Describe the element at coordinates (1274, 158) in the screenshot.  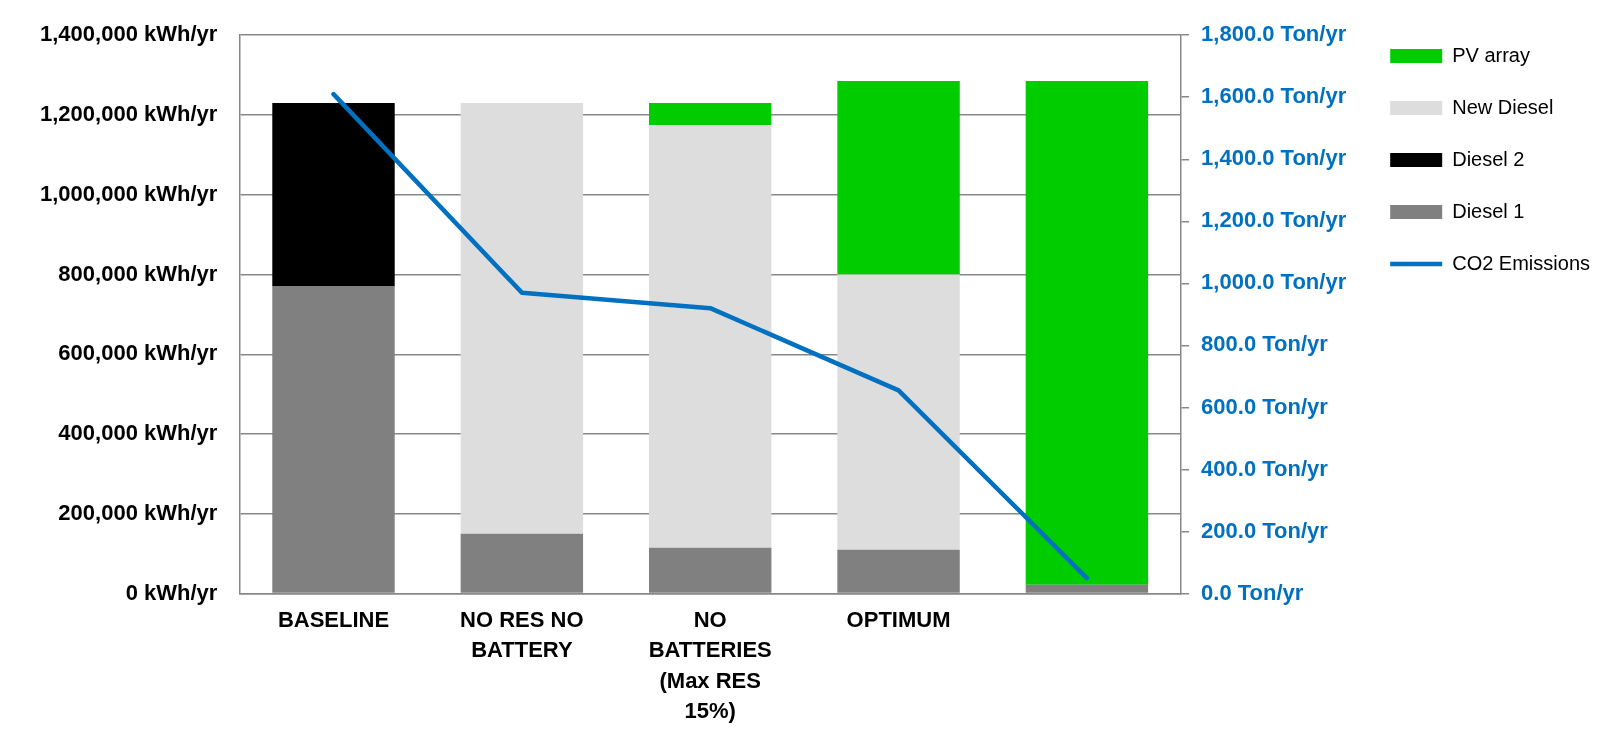
I see `y2-tick-label: 1,400.0 Ton/yr` at that location.